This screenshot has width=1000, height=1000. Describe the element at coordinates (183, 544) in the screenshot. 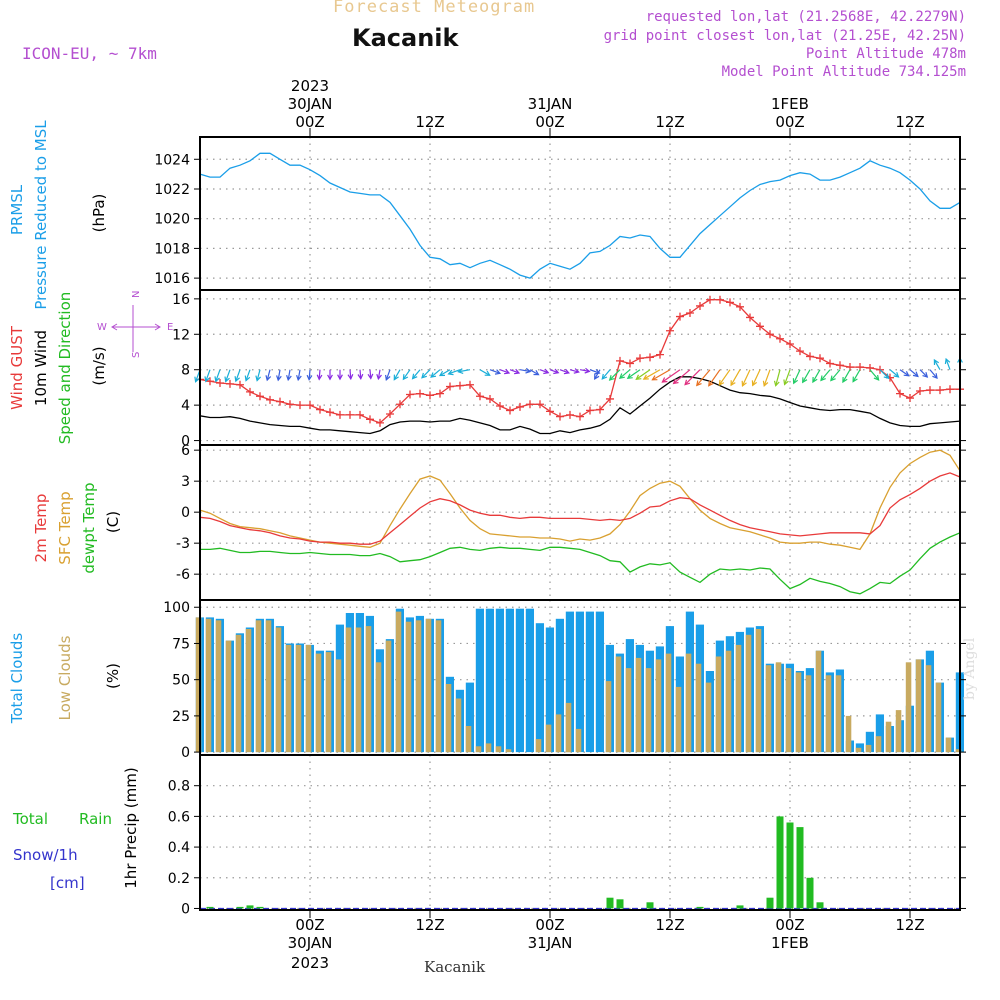

I see `y-tick-label: -3` at that location.